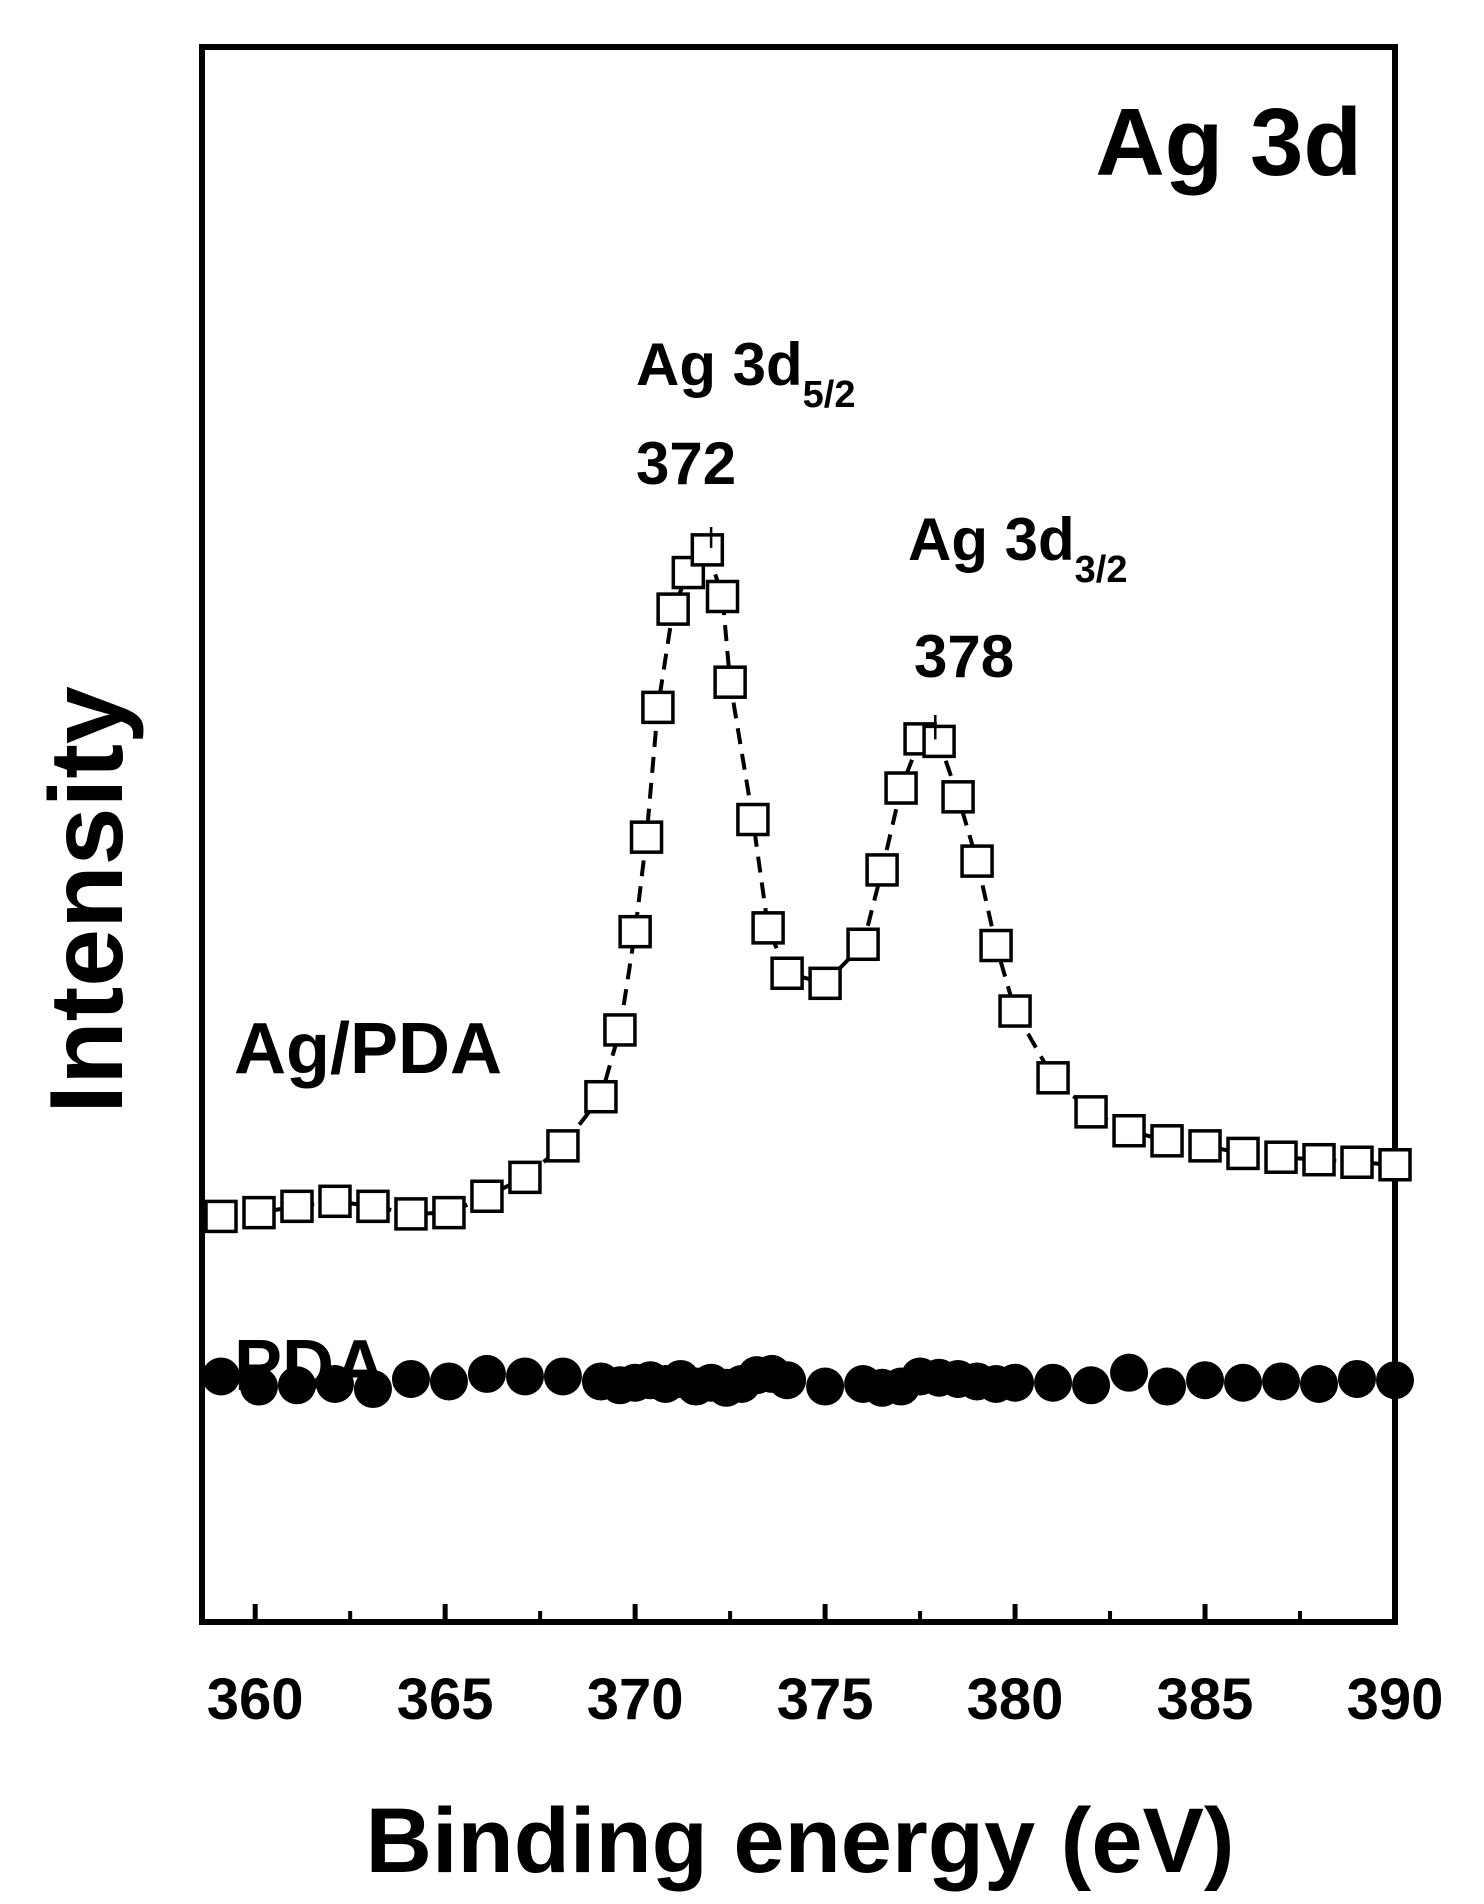 Image resolution: width=1484 pixels, height=1904 pixels. Describe the element at coordinates (1015, 1699) in the screenshot. I see `x-tick-label: 380` at that location.